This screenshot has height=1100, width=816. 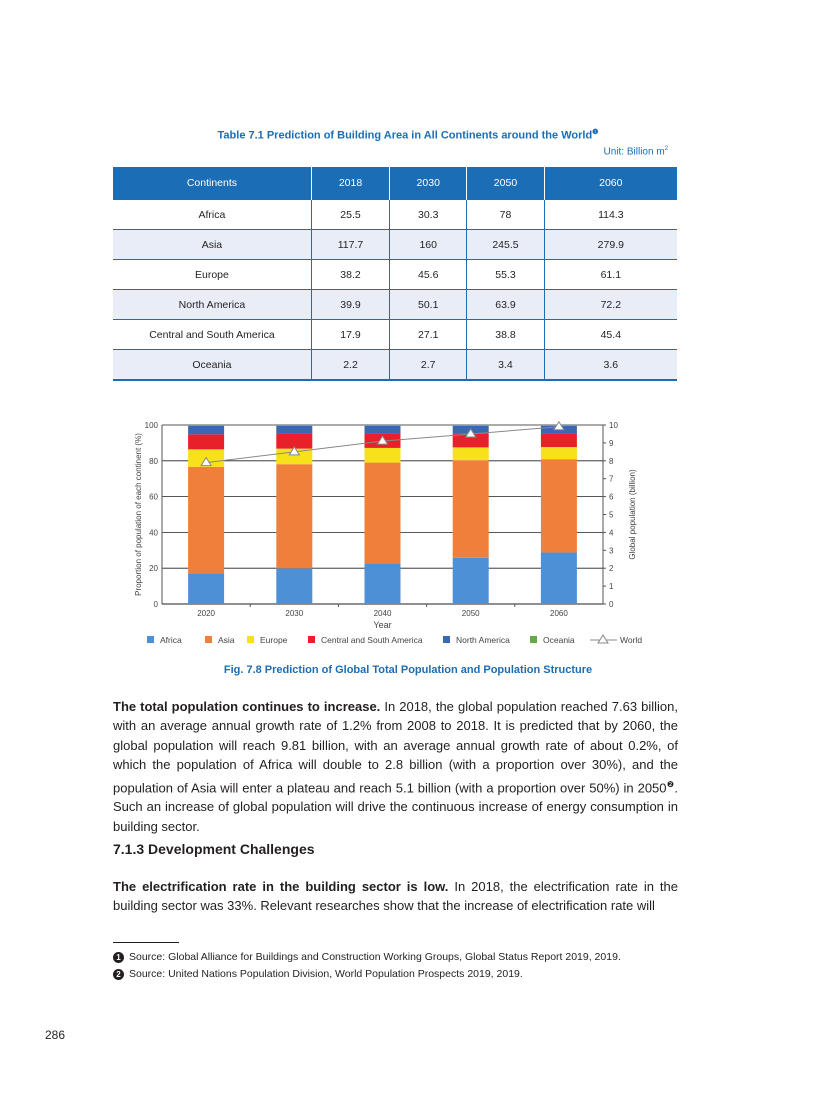 I want to click on cell-value: 50.1, so click(x=428, y=304).